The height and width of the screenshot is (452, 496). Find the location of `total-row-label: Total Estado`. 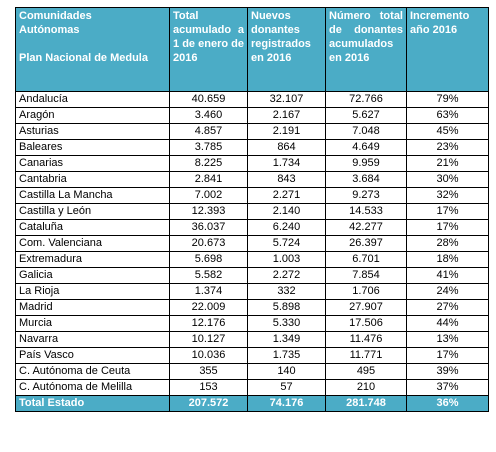

total-row-label: Total Estado is located at coordinates (92, 403).